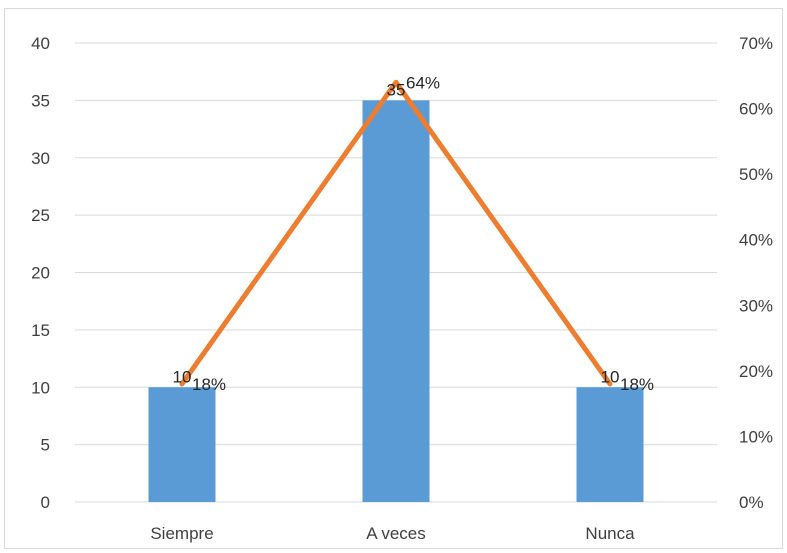 The image size is (787, 553). Describe the element at coordinates (45, 445) in the screenshot. I see `left-axis-tick-label: 5` at that location.